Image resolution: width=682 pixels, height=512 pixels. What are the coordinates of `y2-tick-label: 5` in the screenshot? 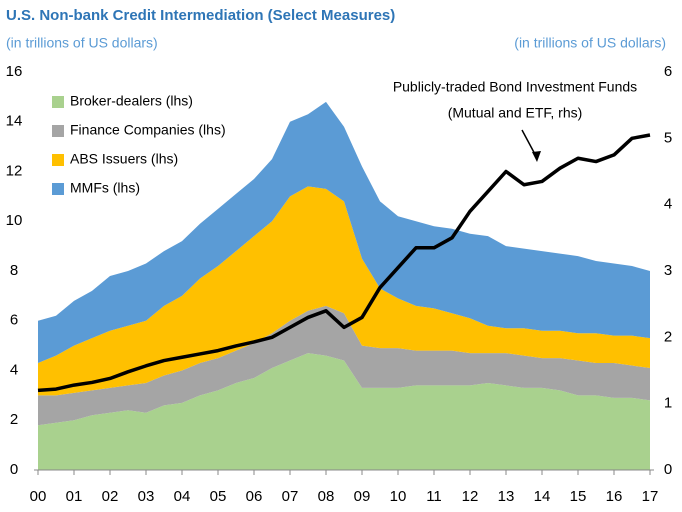 It's located at (668, 137).